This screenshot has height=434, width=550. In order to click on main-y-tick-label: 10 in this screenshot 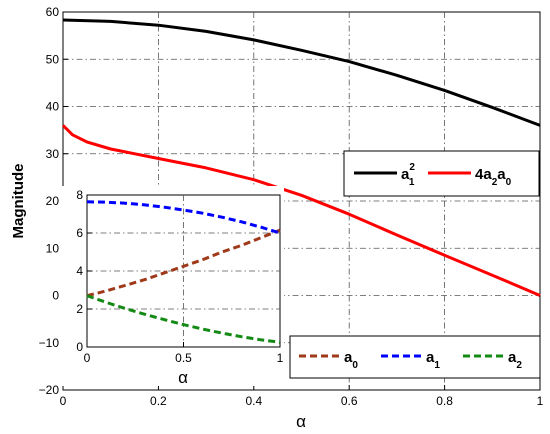, I will do `click(53, 248)`.